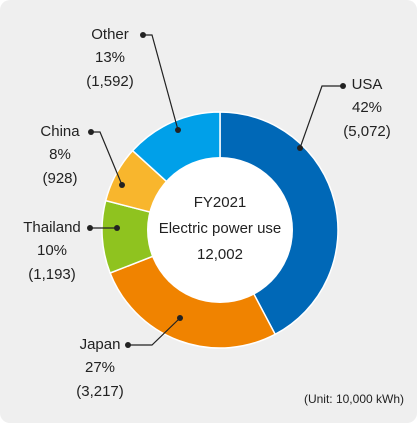 This screenshot has height=423, width=417. Describe the element at coordinates (220, 202) in the screenshot. I see `center-title: FY2021` at that location.